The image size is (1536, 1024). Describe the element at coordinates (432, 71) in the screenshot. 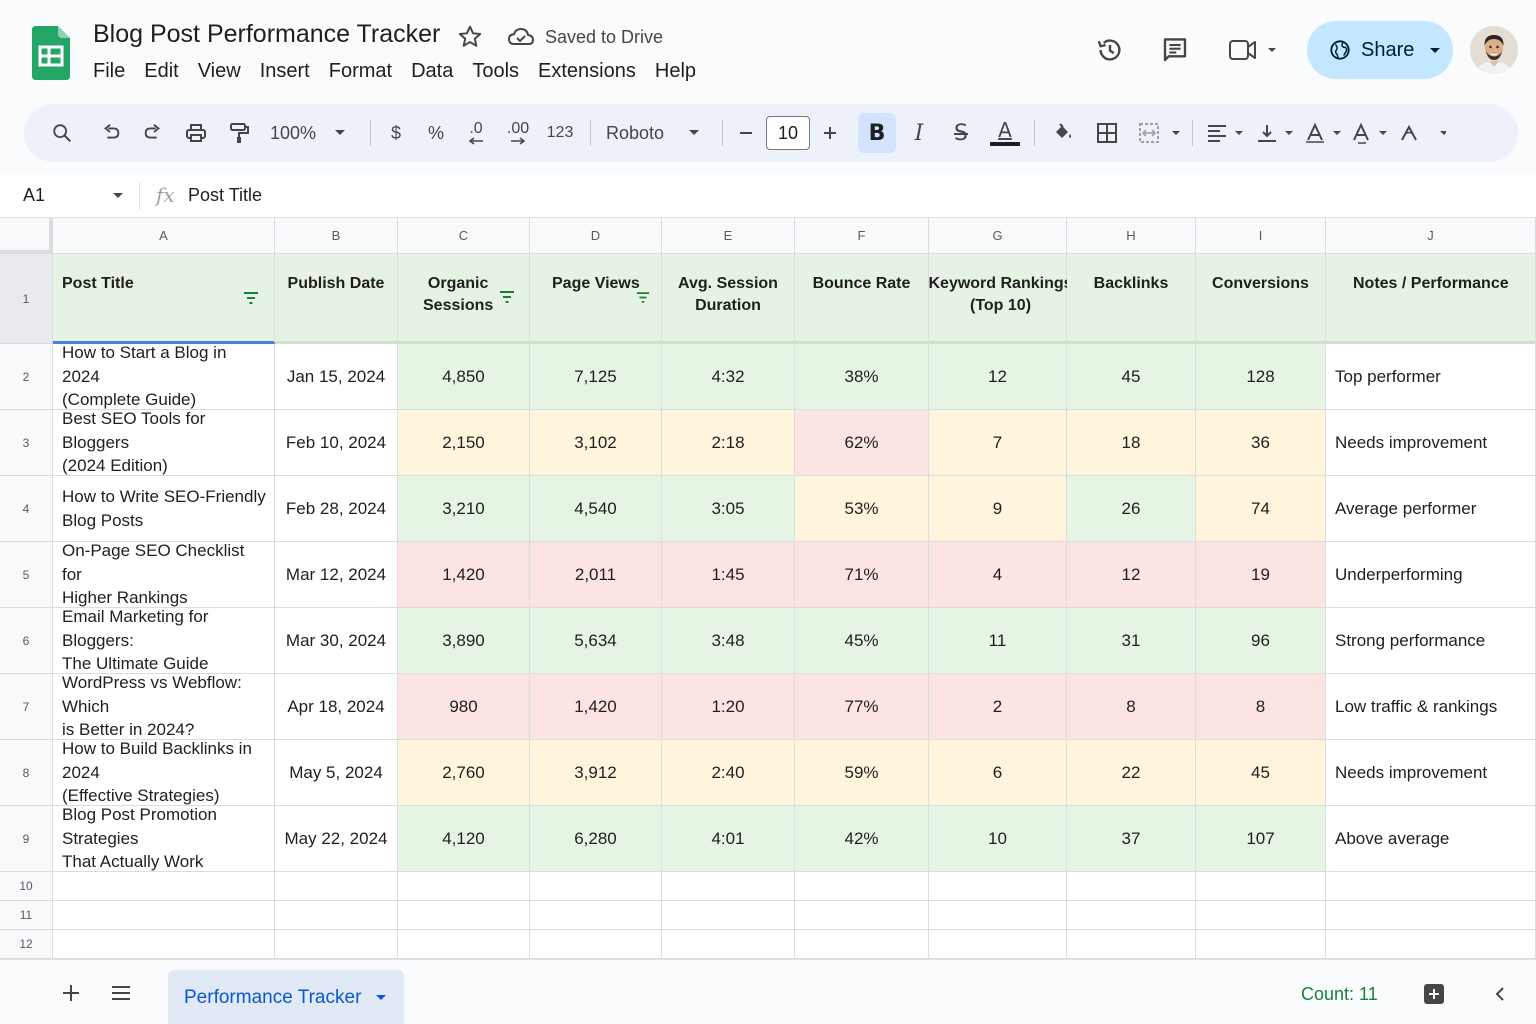

I see `menu-data: Data` at that location.